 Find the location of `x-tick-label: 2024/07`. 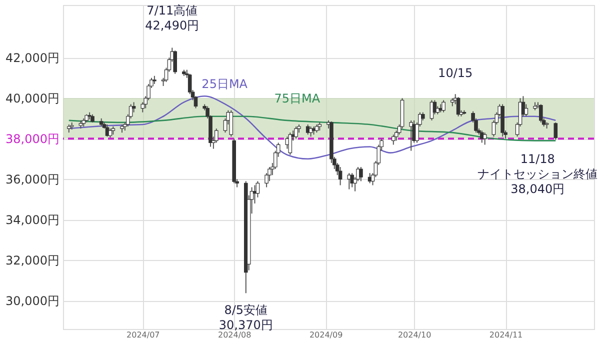

x-tick-label: 2024/07 is located at coordinates (143, 335).